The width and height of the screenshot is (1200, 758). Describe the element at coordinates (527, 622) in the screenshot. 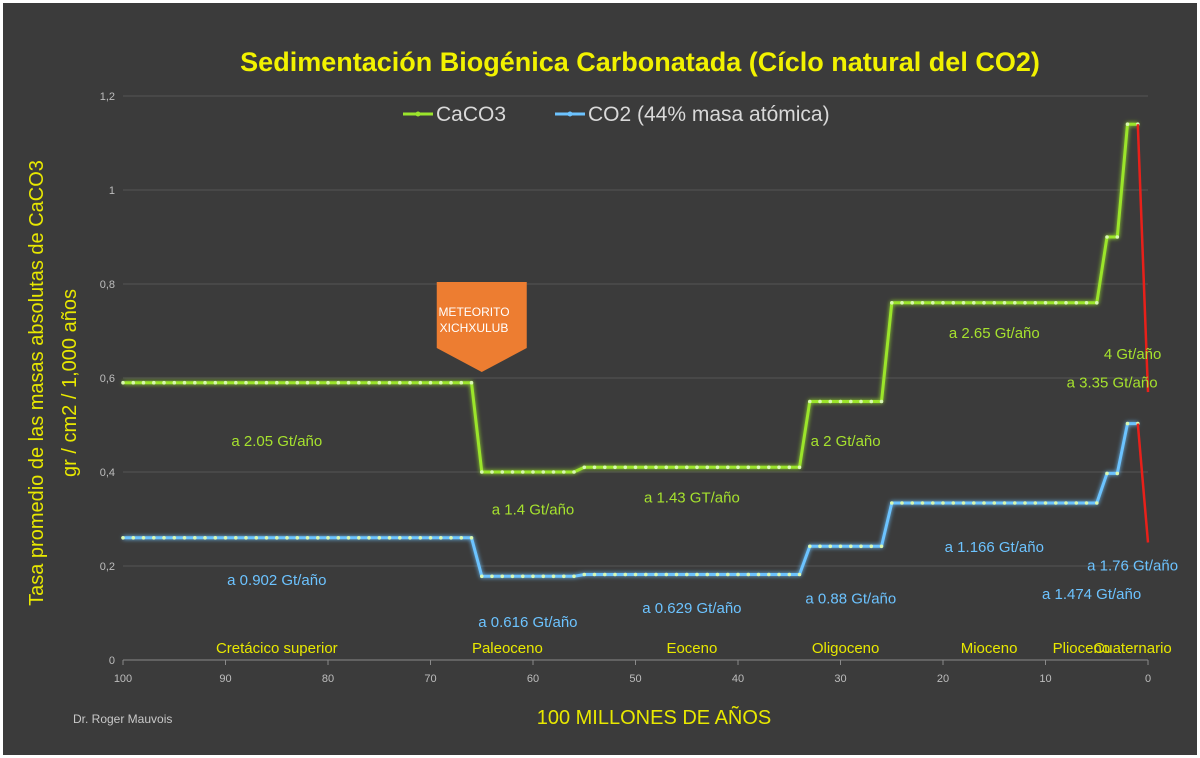

I see `rate-annotation: a 0.616 Gt/año` at that location.